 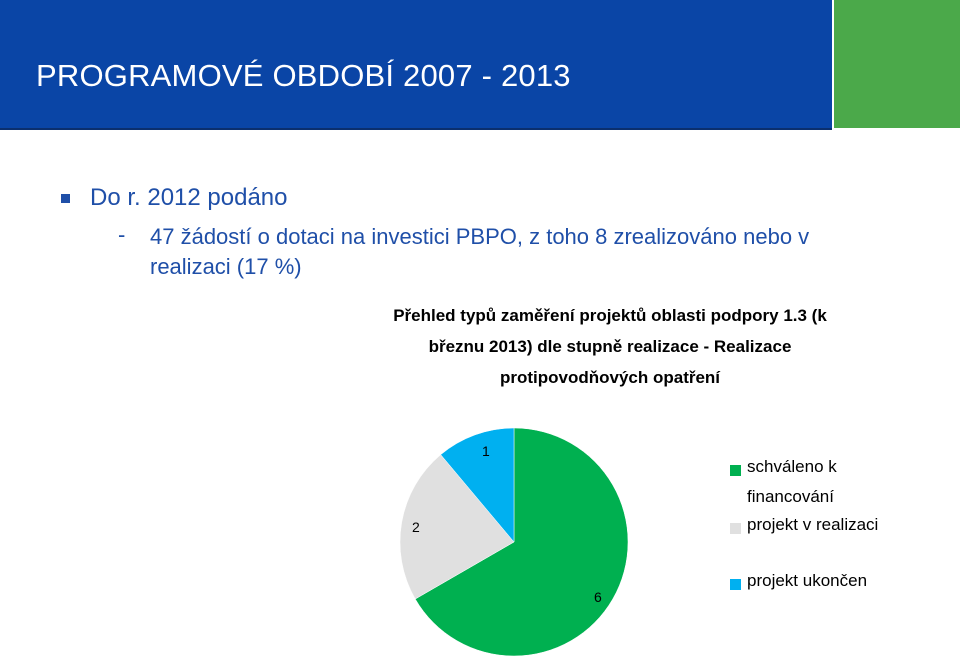 What do you see at coordinates (790, 496) in the screenshot?
I see `legend-label-0-1: financování` at bounding box center [790, 496].